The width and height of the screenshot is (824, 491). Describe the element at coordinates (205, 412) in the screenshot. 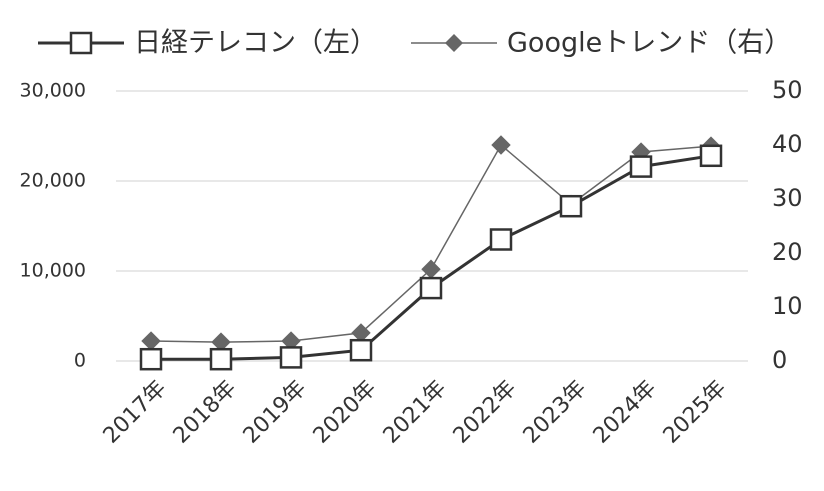

I see `x-tick-label: 2018年` at that location.